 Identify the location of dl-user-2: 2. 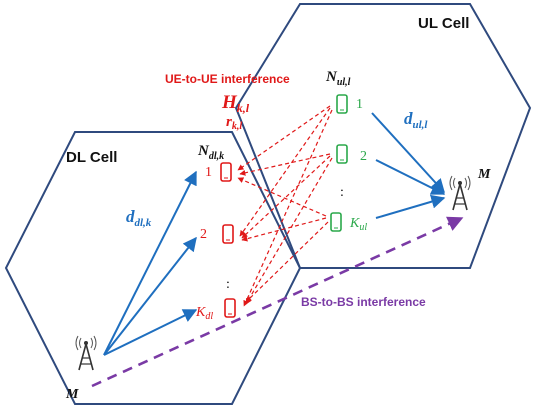
(217, 234).